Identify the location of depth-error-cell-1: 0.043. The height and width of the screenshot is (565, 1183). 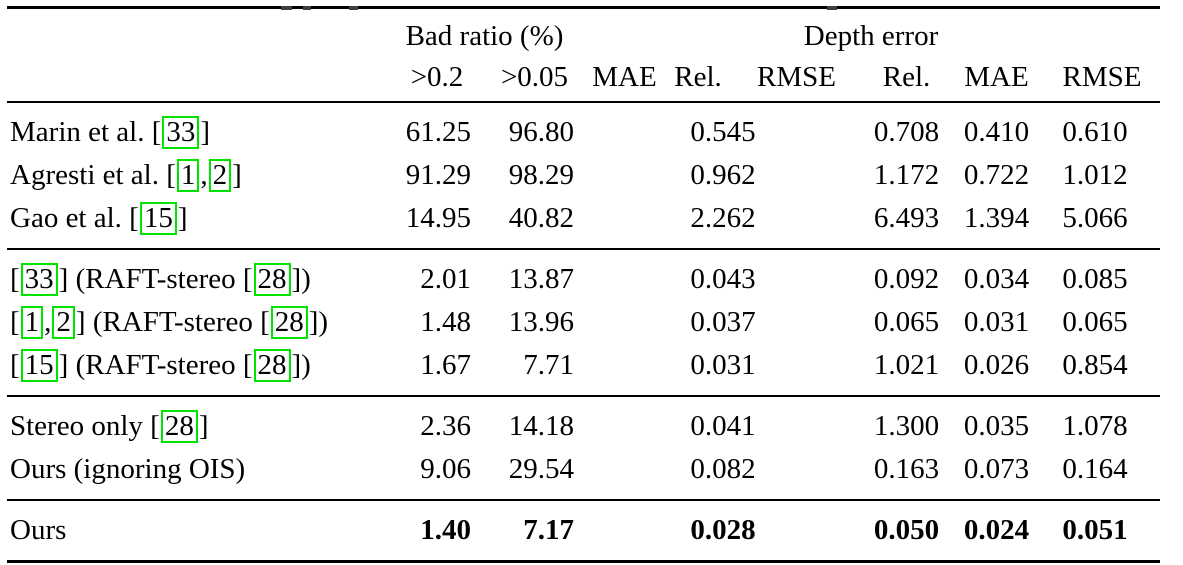
(723, 278).